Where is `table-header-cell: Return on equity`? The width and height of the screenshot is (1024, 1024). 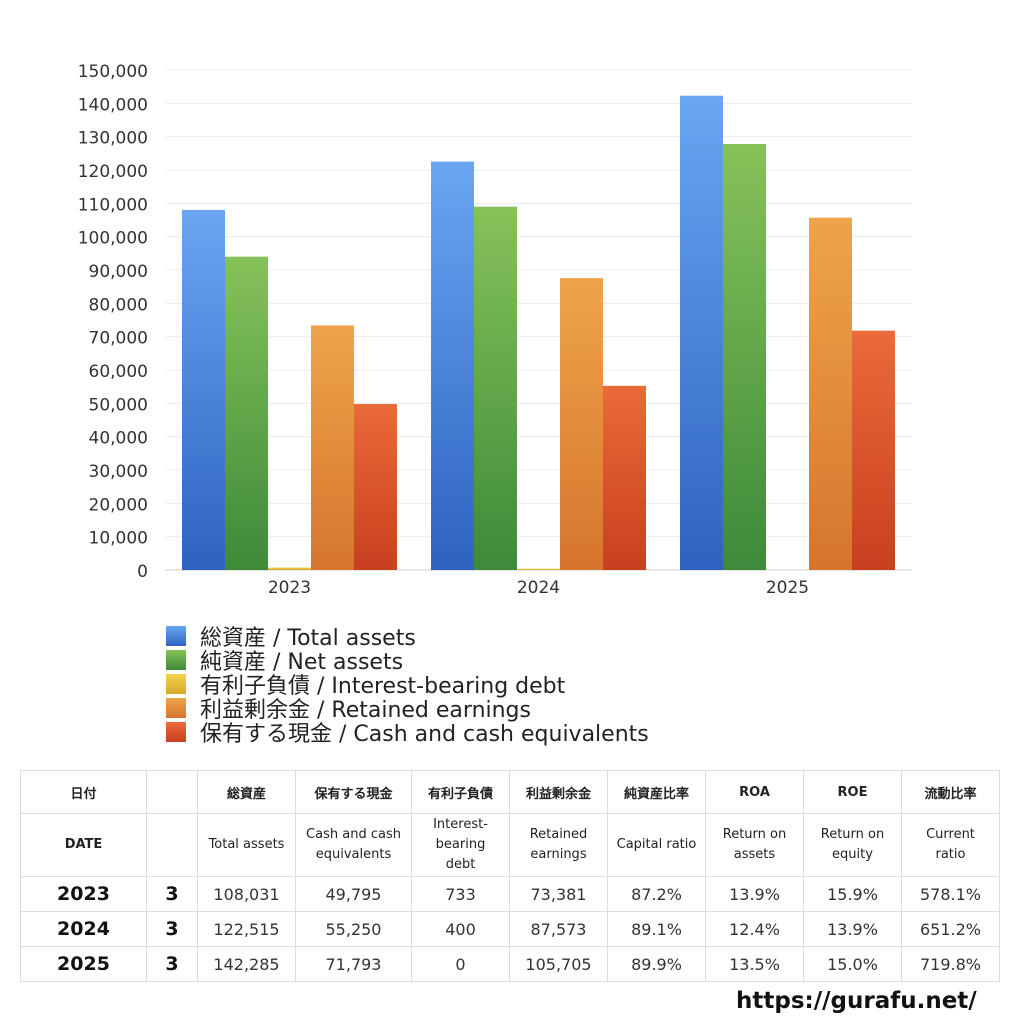
table-header-cell: Return on equity is located at coordinates (852, 845).